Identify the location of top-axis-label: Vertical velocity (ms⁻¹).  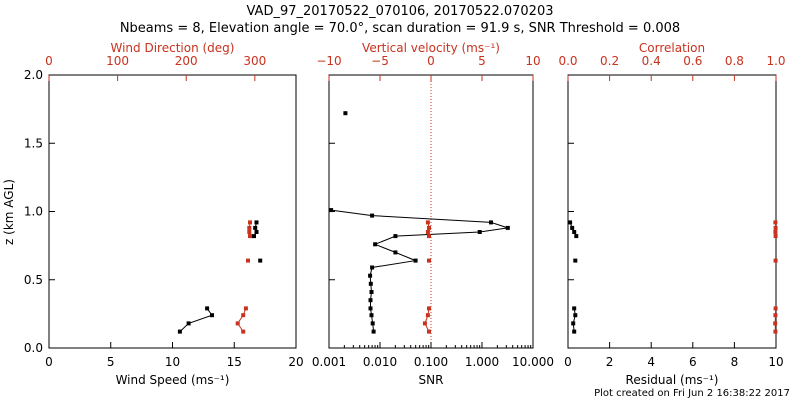
(431, 48).